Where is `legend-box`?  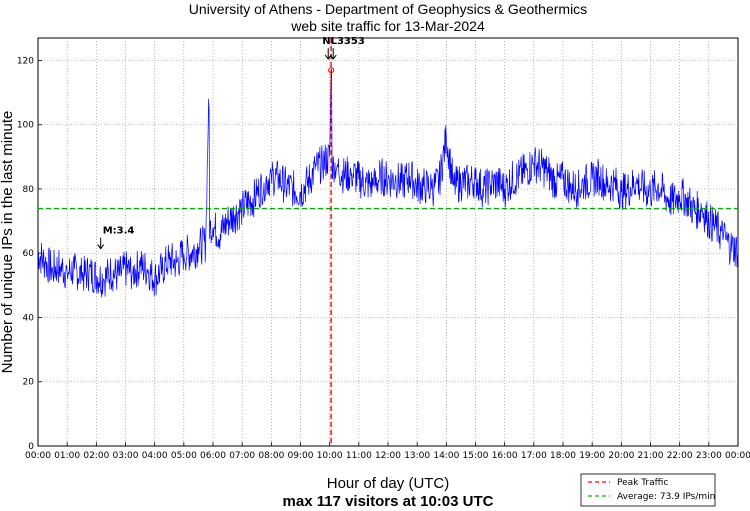
legend-box is located at coordinates (648, 490).